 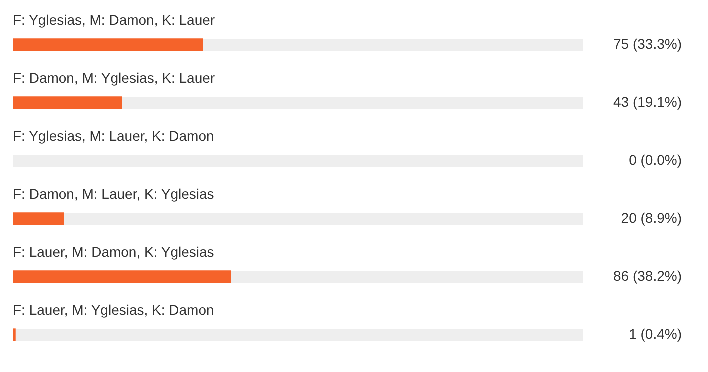 What do you see at coordinates (113, 136) in the screenshot?
I see `y-tick-label: F: Yglesias, M: Lauer, K: Damon` at bounding box center [113, 136].